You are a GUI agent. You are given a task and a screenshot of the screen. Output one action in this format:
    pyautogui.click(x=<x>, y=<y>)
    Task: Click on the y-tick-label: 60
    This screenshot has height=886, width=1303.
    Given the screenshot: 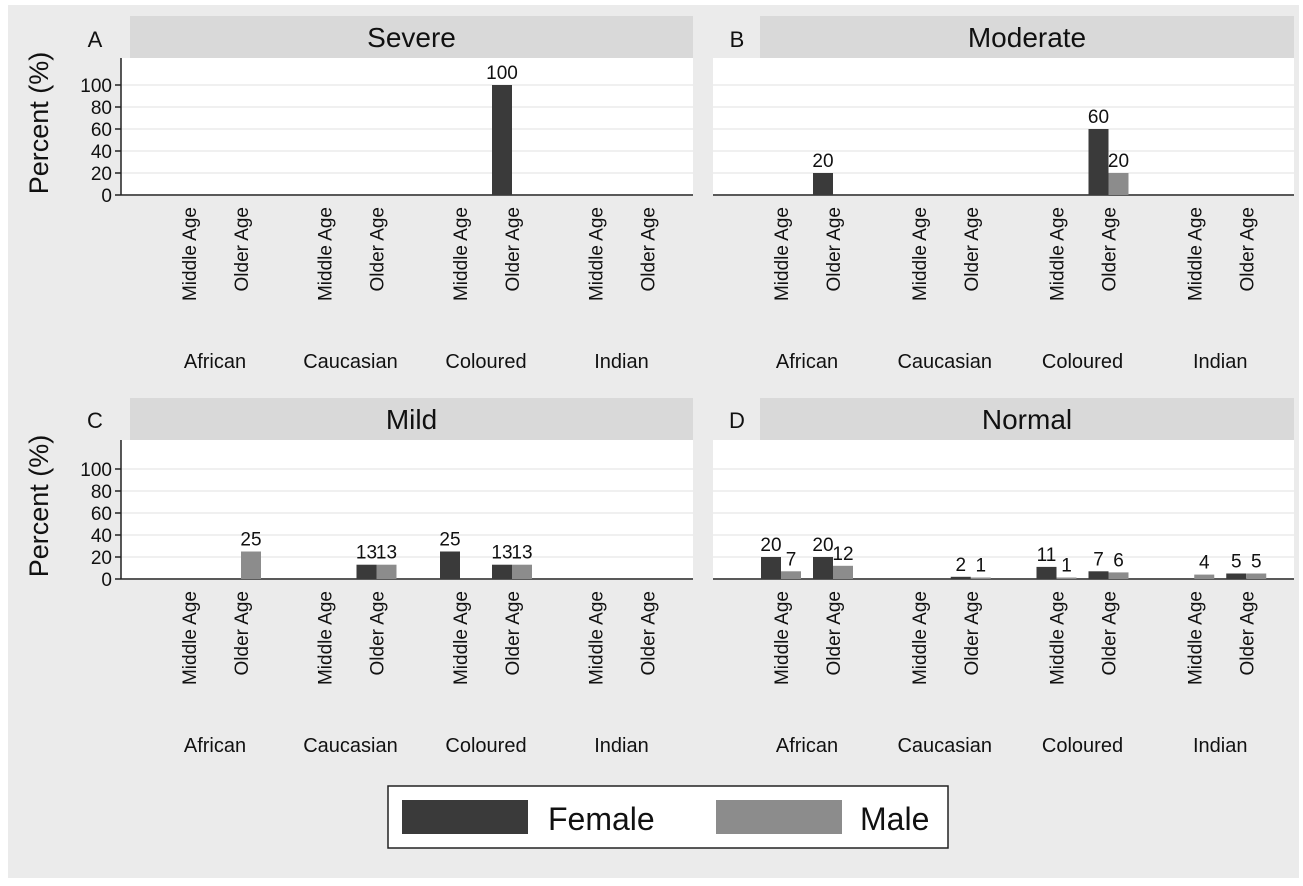 What is the action you would take?
    pyautogui.click(x=101, y=514)
    